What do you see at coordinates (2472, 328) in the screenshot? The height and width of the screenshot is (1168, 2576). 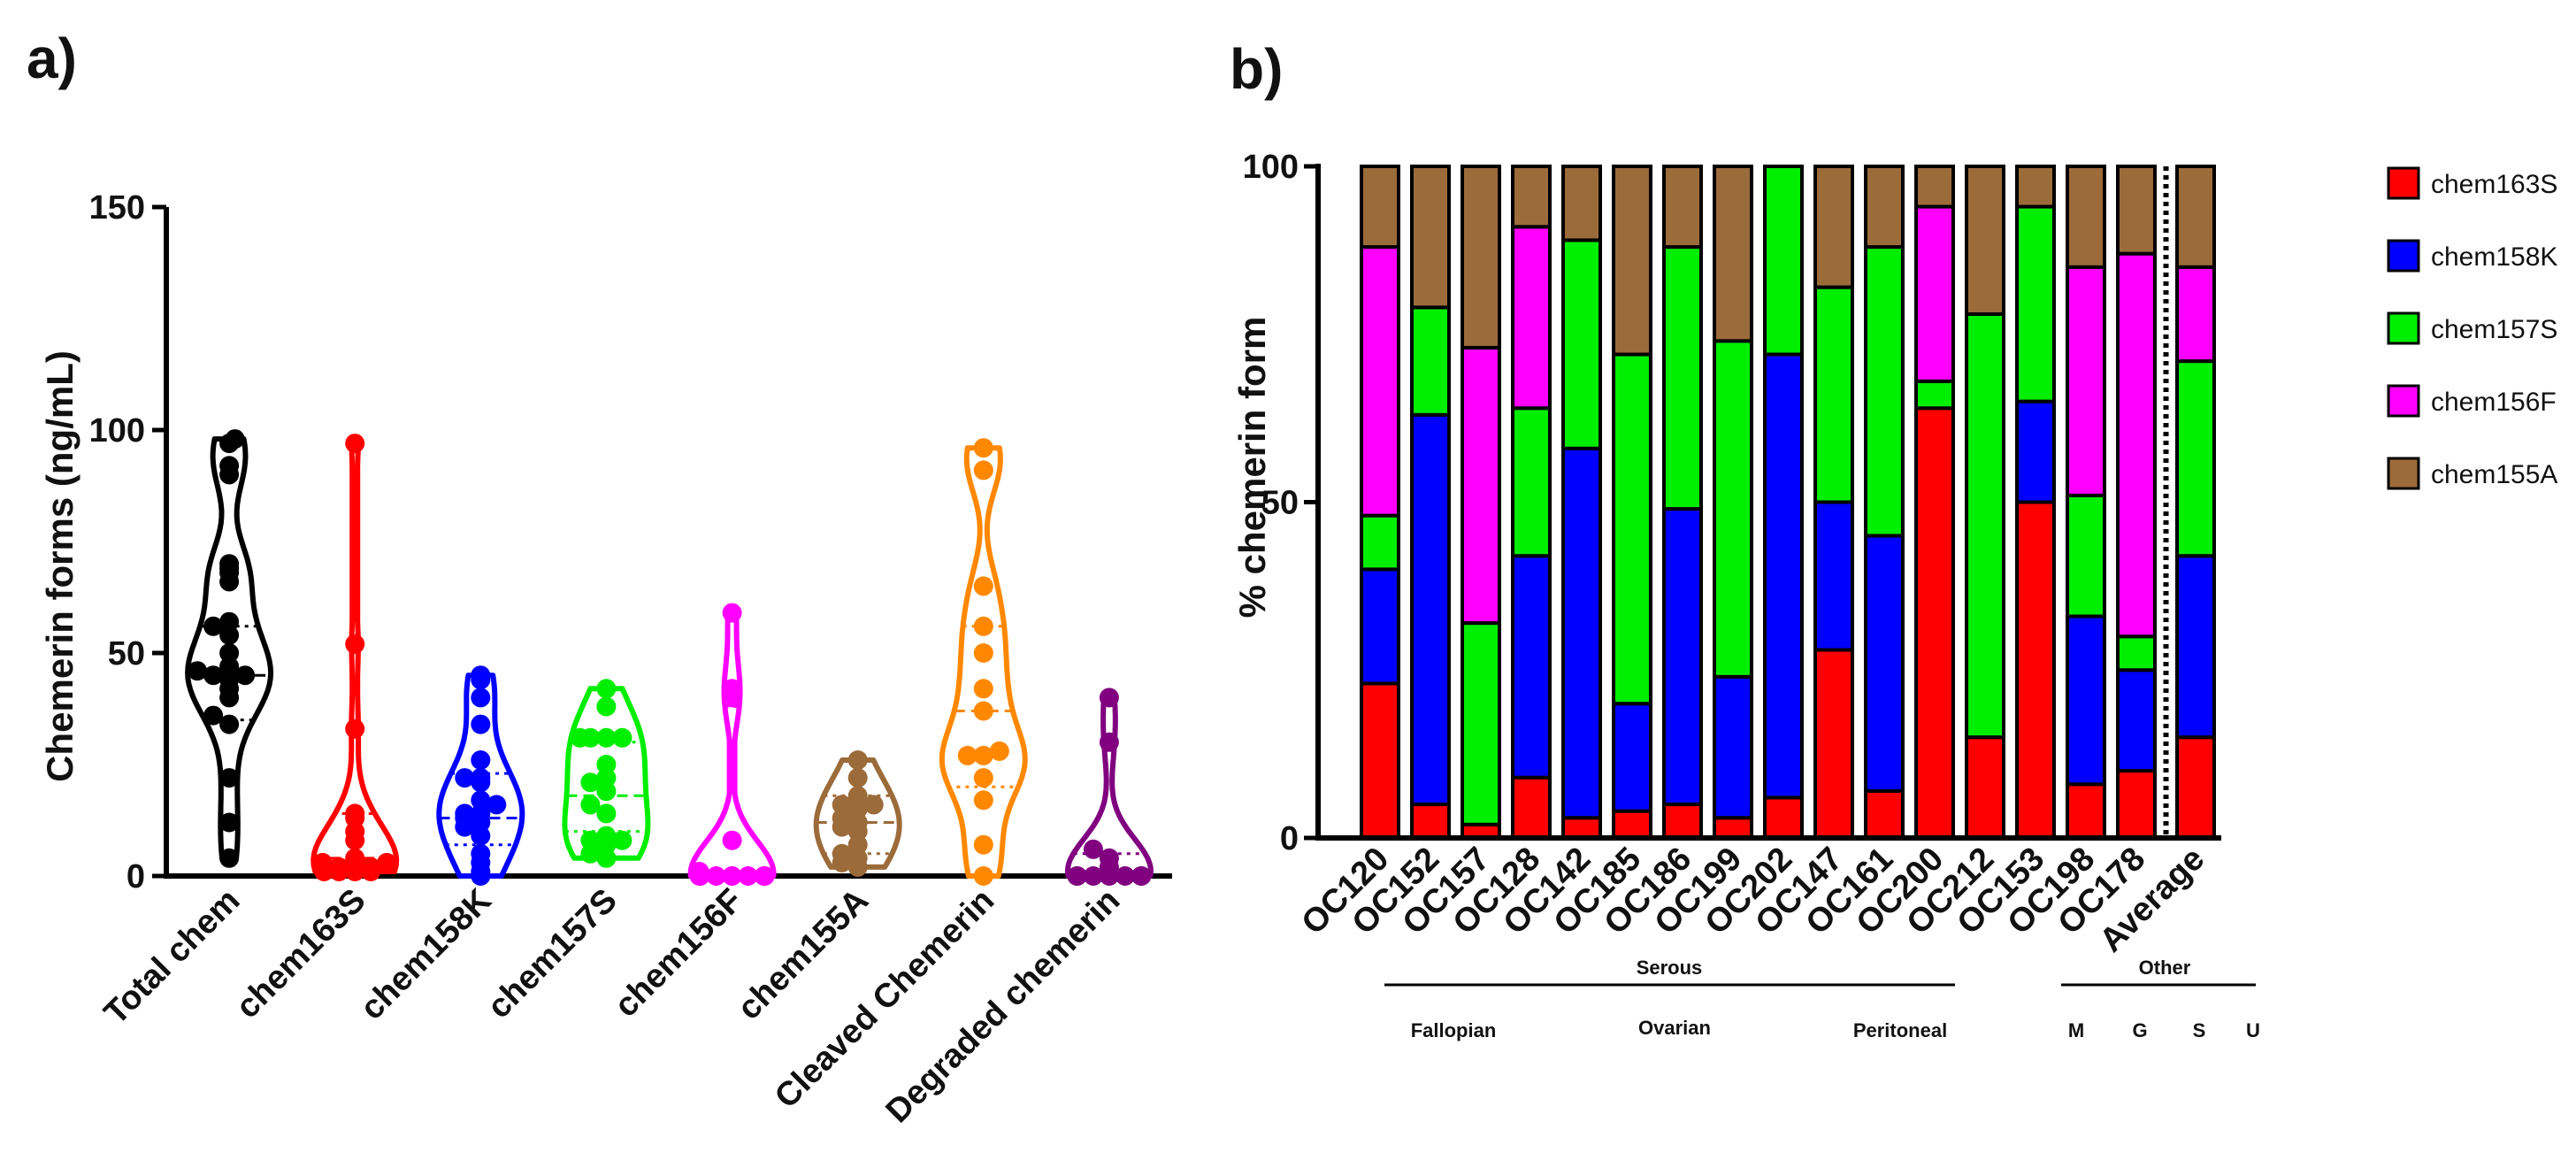 I see `bar-legend: chem163S chem158K chem157S chem156F chem155A` at bounding box center [2472, 328].